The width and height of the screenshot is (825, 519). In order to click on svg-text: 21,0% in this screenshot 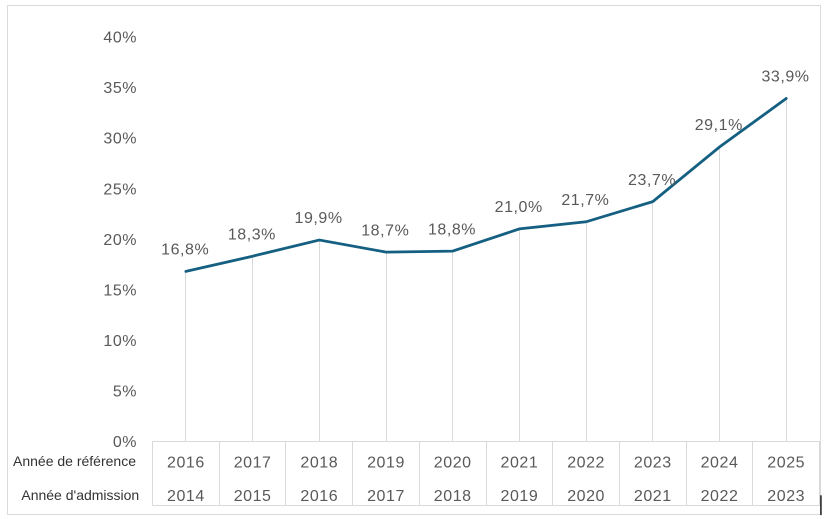, I will do `click(519, 207)`.